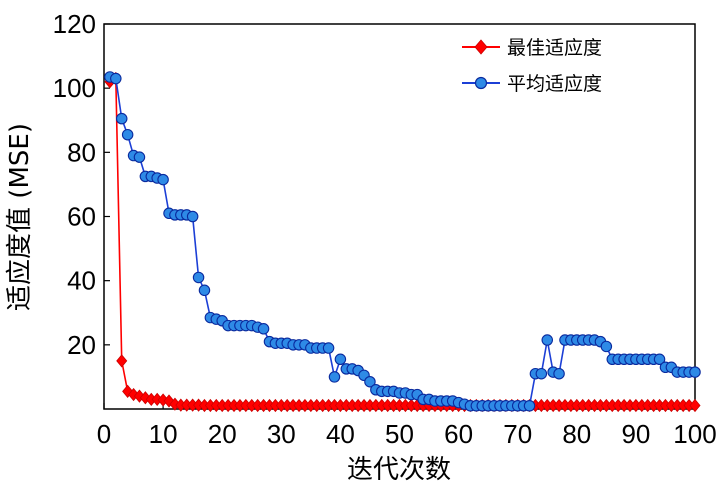 Image resolution: width=721 pixels, height=489 pixels. I want to click on y-tick-label: 120, so click(74, 24).